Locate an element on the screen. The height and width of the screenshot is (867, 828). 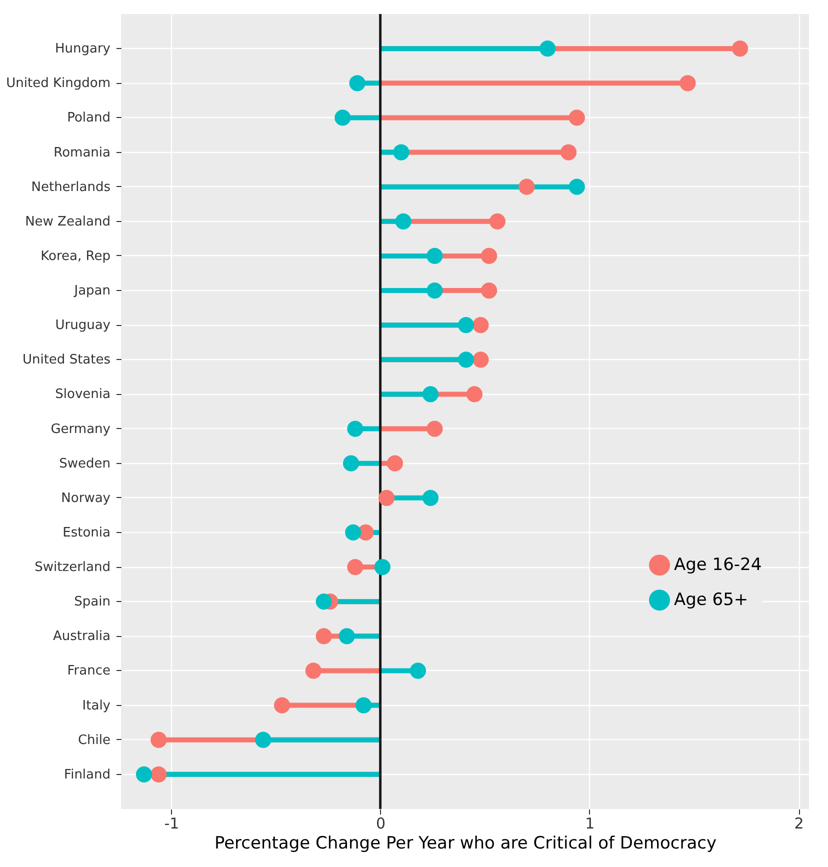
y-tick-label: Netherlands is located at coordinates (71, 187).